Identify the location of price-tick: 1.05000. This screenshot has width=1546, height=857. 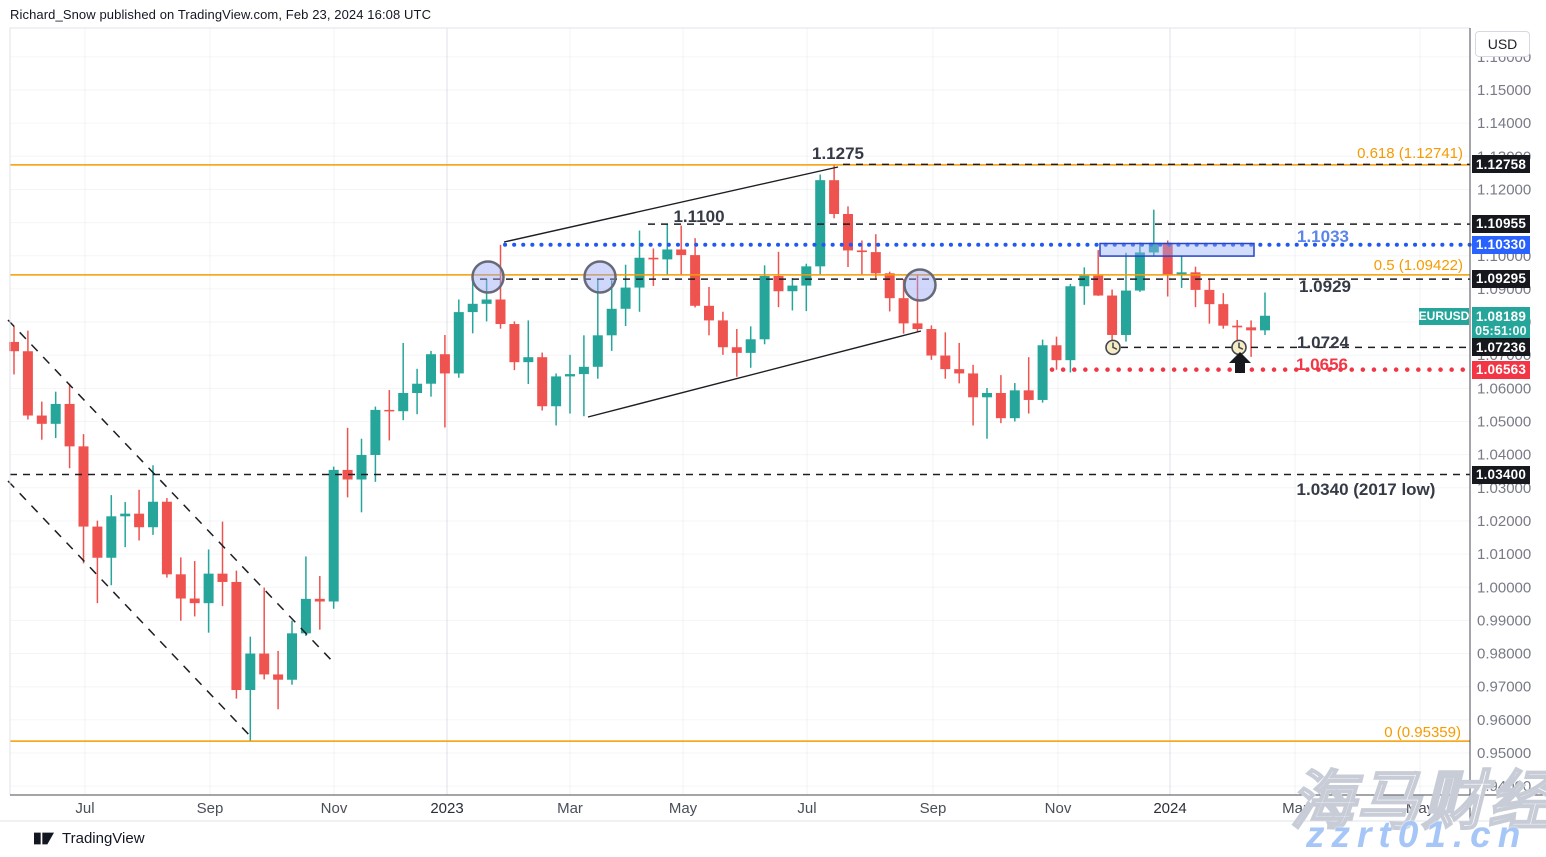
(1504, 422).